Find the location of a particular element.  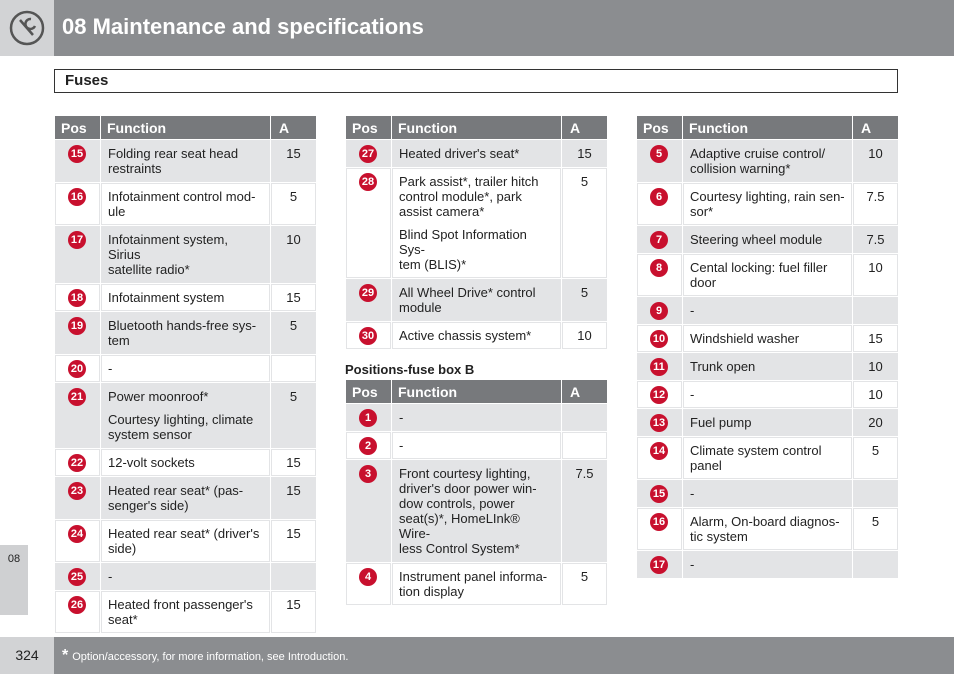

header-bar: 08 Maintenance and specifications is located at coordinates (477, 28).